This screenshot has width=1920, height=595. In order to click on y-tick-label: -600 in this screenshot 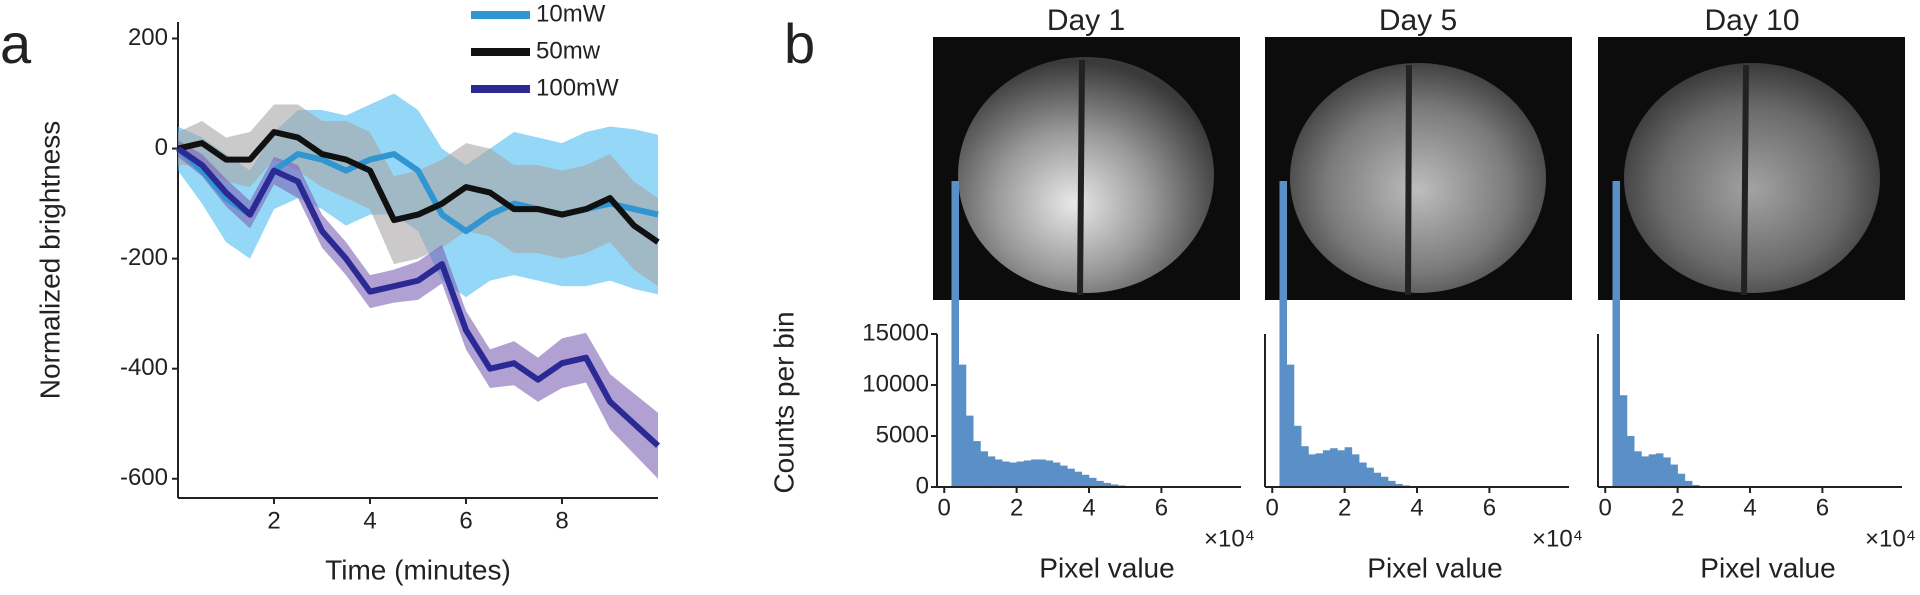, I will do `click(144, 477)`.